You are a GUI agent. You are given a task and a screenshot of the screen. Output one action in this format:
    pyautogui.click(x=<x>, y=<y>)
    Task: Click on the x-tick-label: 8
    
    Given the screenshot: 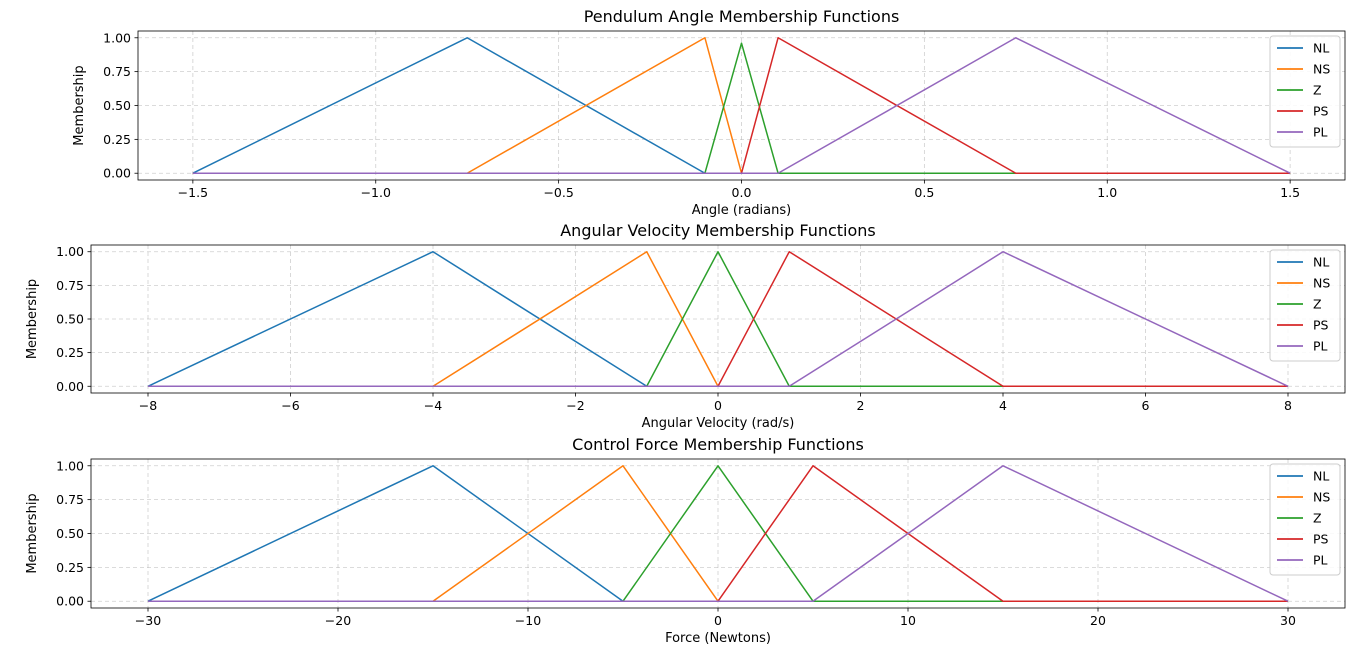 What is the action you would take?
    pyautogui.click(x=1288, y=405)
    